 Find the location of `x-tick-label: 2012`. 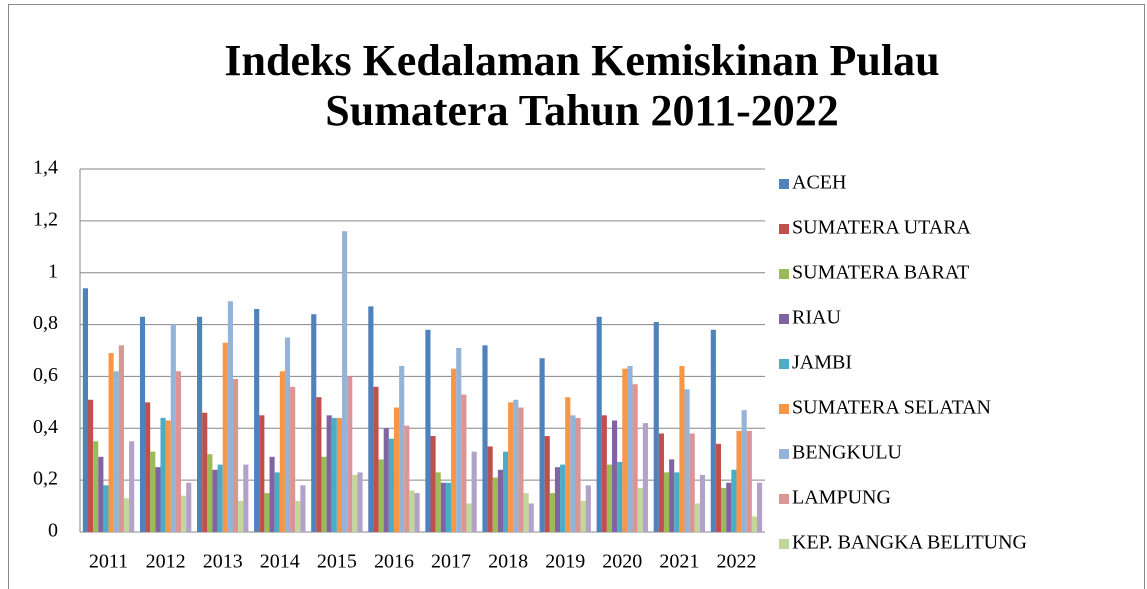

x-tick-label: 2012 is located at coordinates (166, 562).